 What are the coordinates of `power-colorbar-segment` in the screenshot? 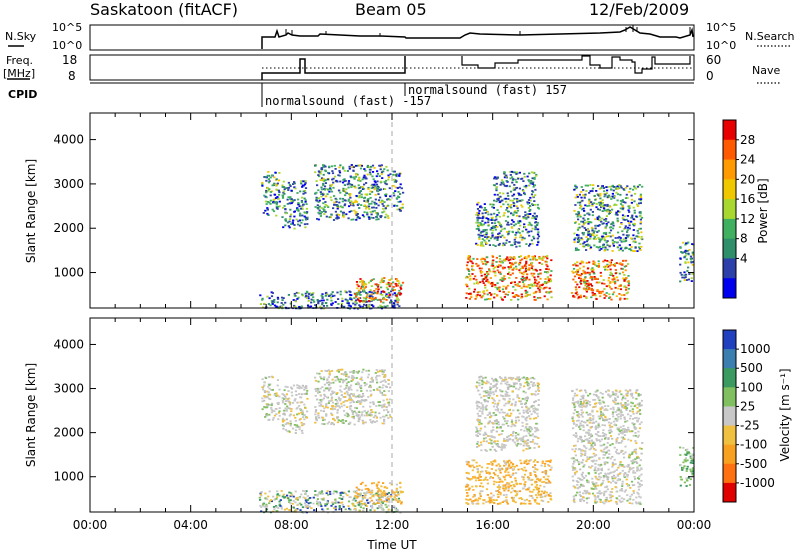 It's located at (729, 130).